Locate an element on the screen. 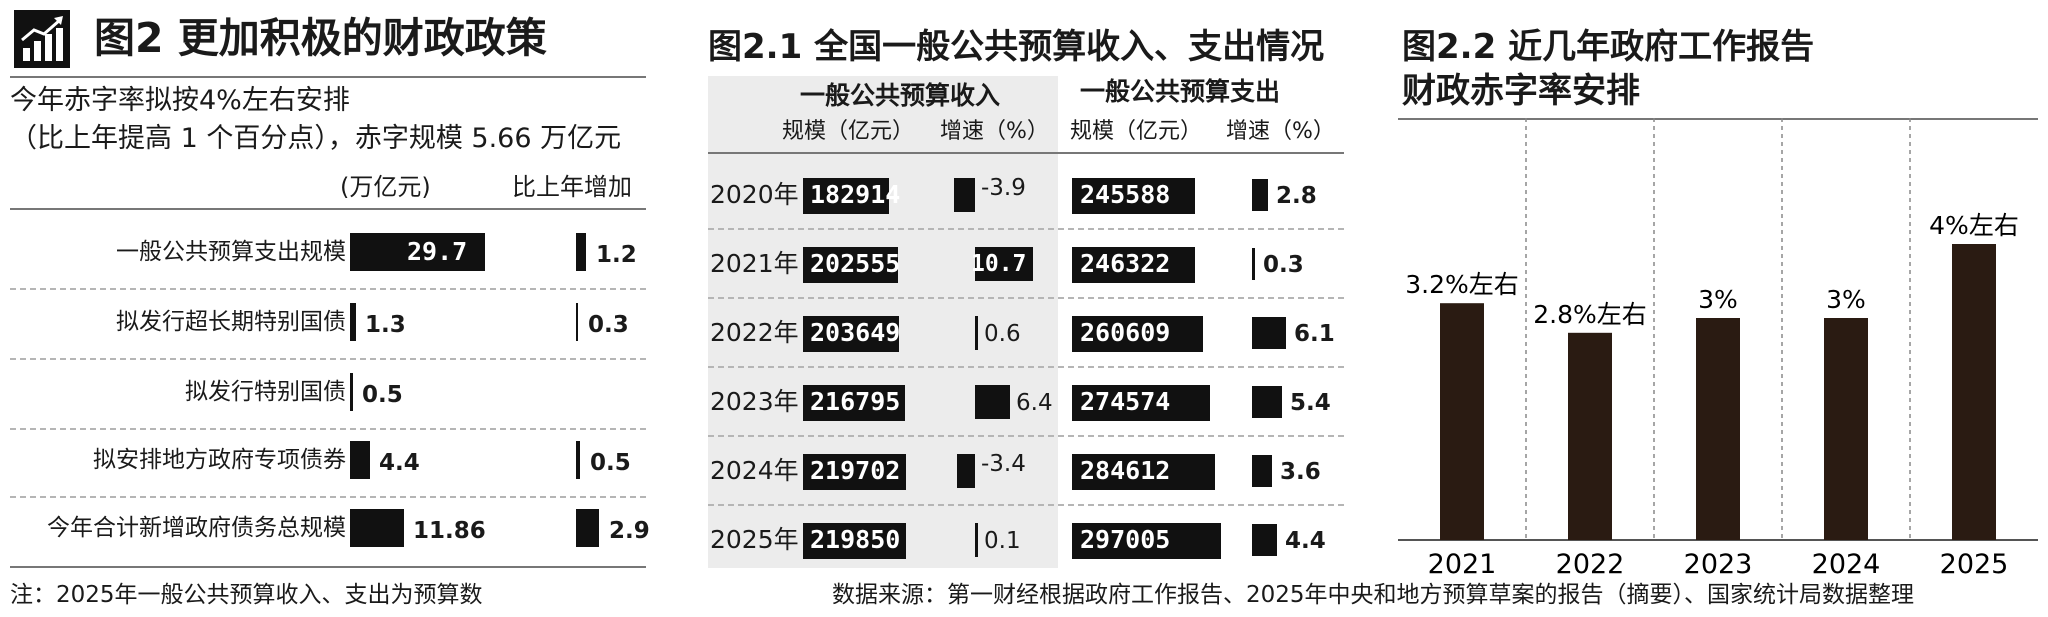 The height and width of the screenshot is (617, 2048). expense-scale-label: 297005 is located at coordinates (1125, 539).